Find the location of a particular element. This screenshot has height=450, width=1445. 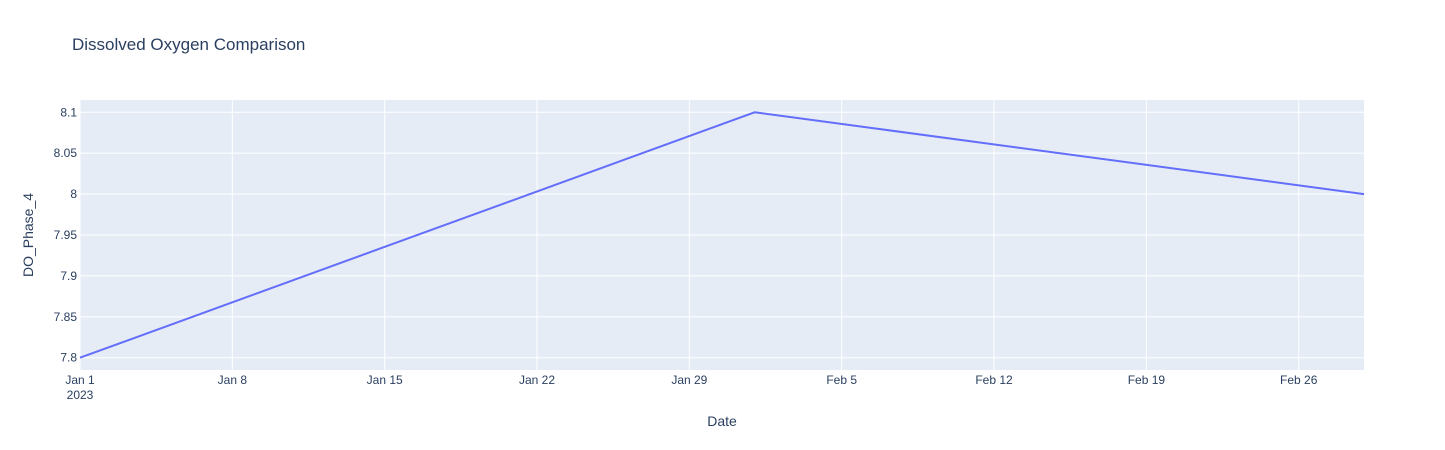

x-tick-label: Feb 19 is located at coordinates (1147, 380).